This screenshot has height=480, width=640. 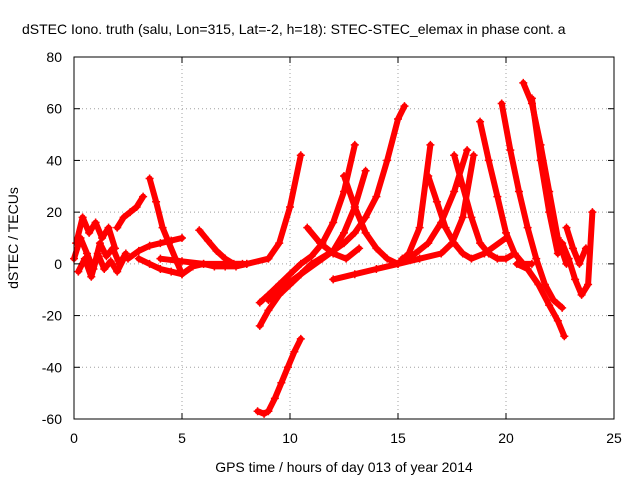 I want to click on y-axis-label: dSTEC / TECUs, so click(x=13, y=238).